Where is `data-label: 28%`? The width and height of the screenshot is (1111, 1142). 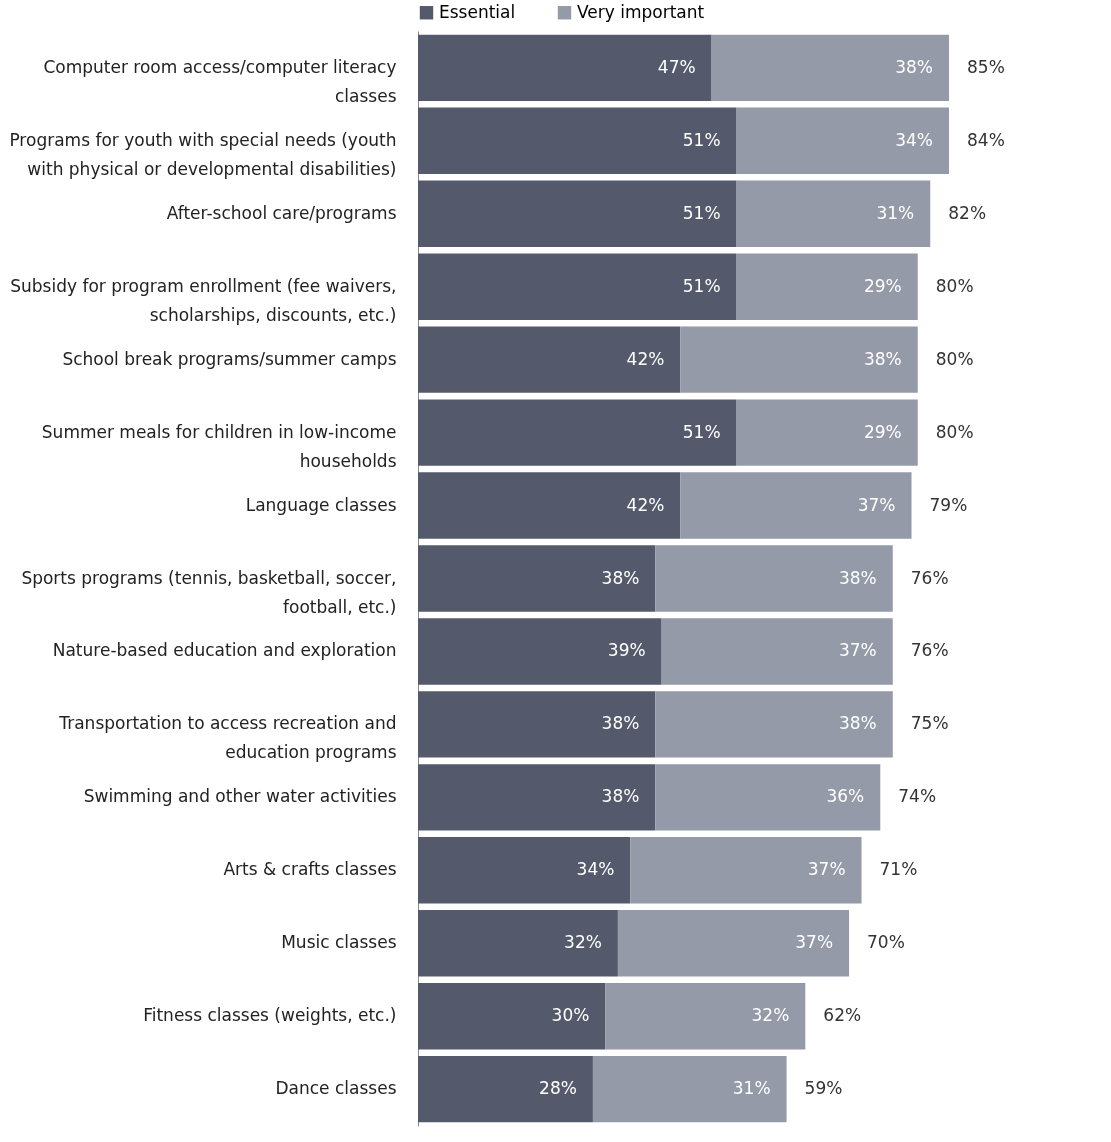 data-label: 28% is located at coordinates (558, 1088).